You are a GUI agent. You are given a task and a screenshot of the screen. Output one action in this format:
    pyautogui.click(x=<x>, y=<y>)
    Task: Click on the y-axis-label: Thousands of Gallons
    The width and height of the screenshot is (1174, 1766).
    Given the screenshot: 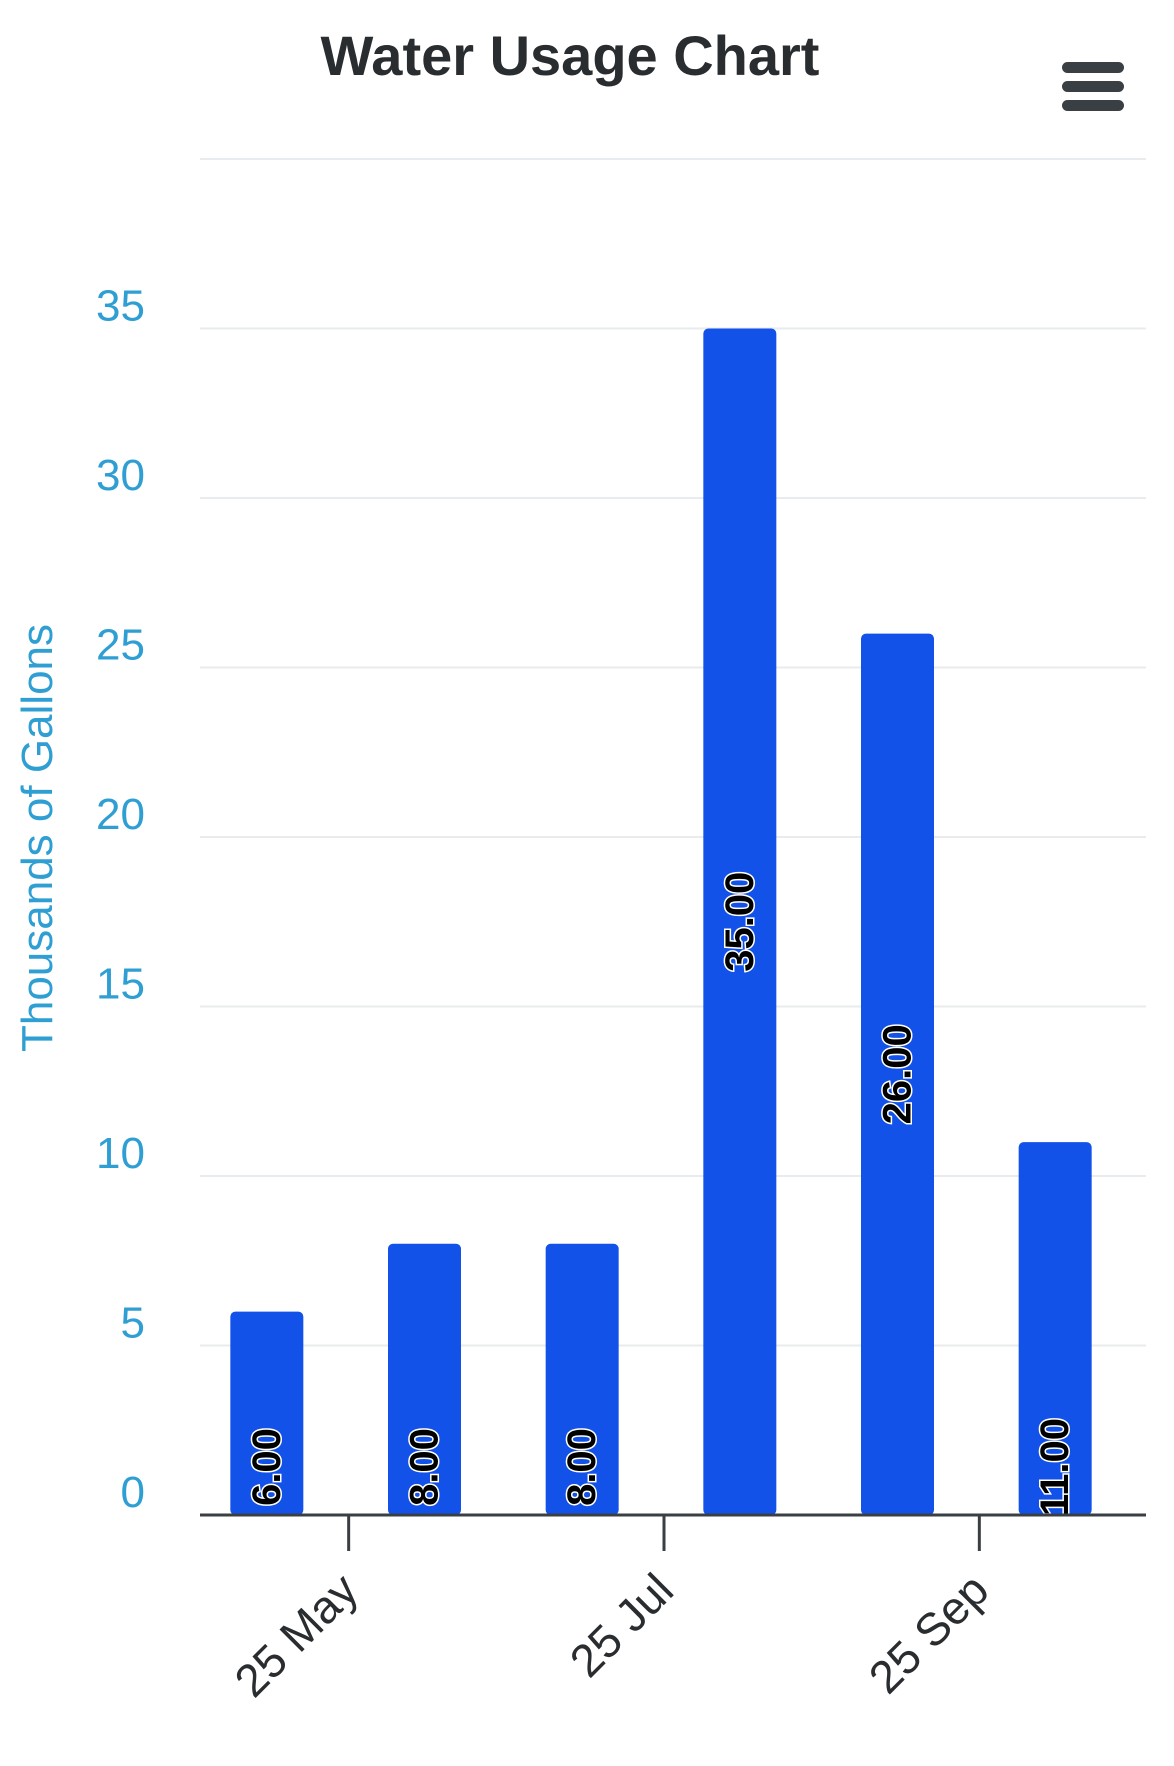 What is the action you would take?
    pyautogui.click(x=37, y=838)
    